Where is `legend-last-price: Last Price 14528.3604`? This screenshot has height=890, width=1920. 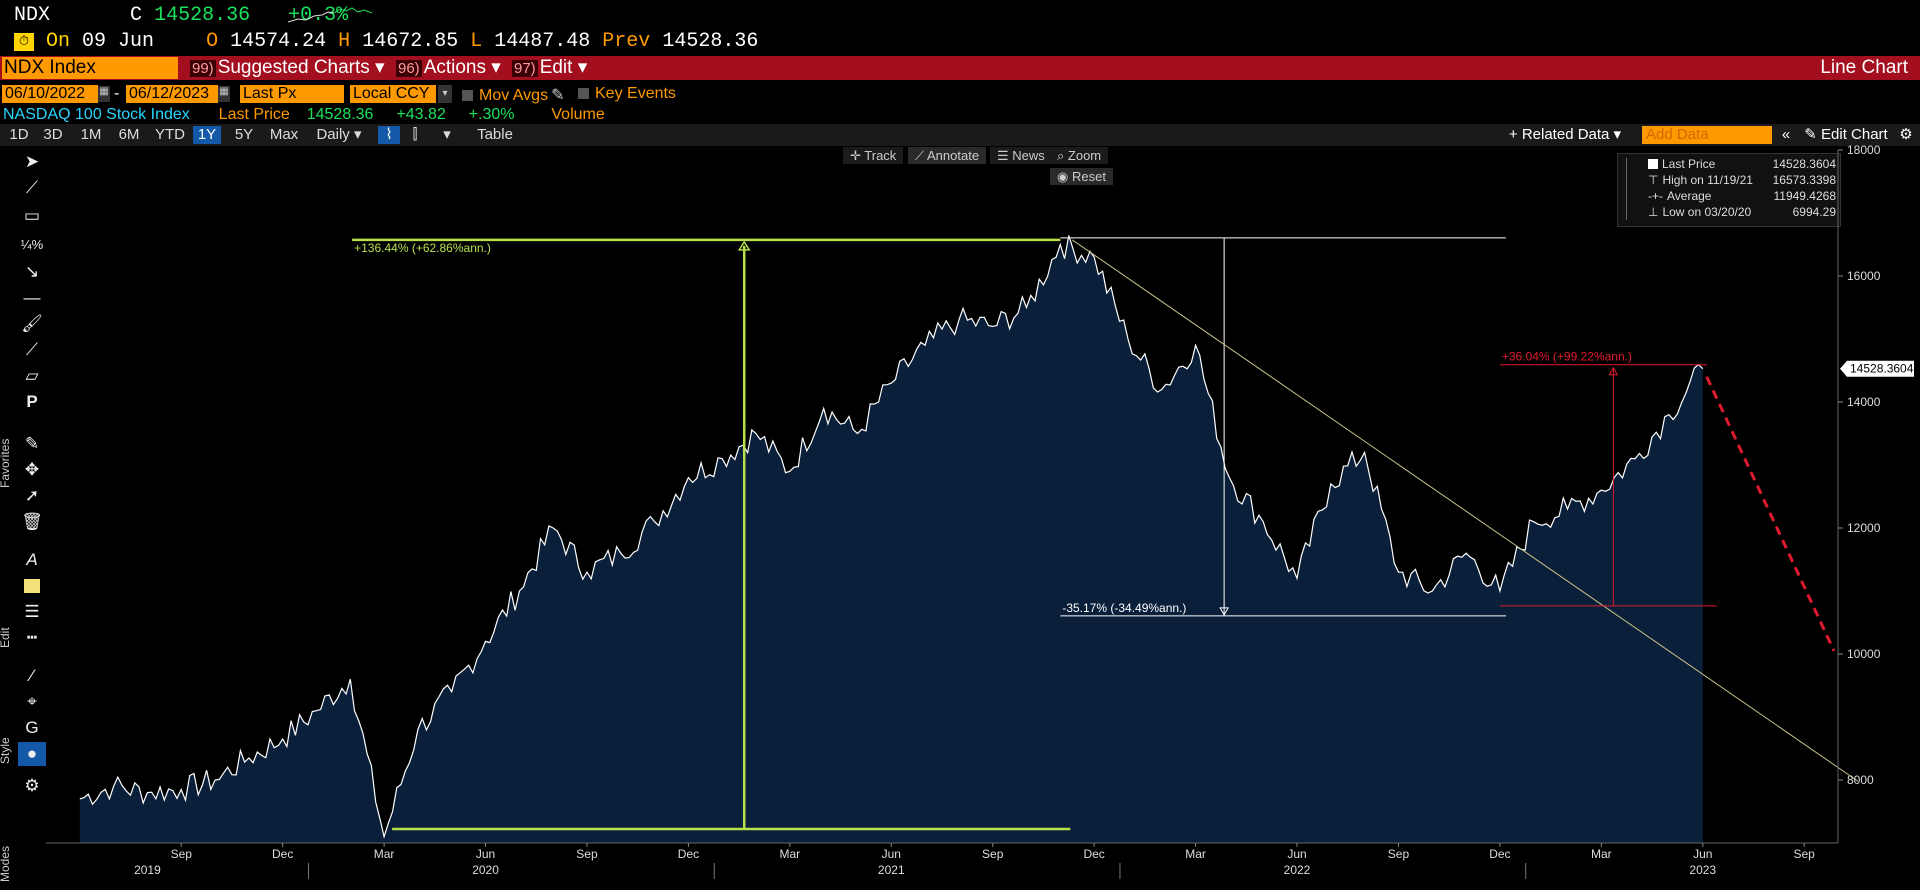 legend-last-price: Last Price 14528.3604 is located at coordinates (1742, 164).